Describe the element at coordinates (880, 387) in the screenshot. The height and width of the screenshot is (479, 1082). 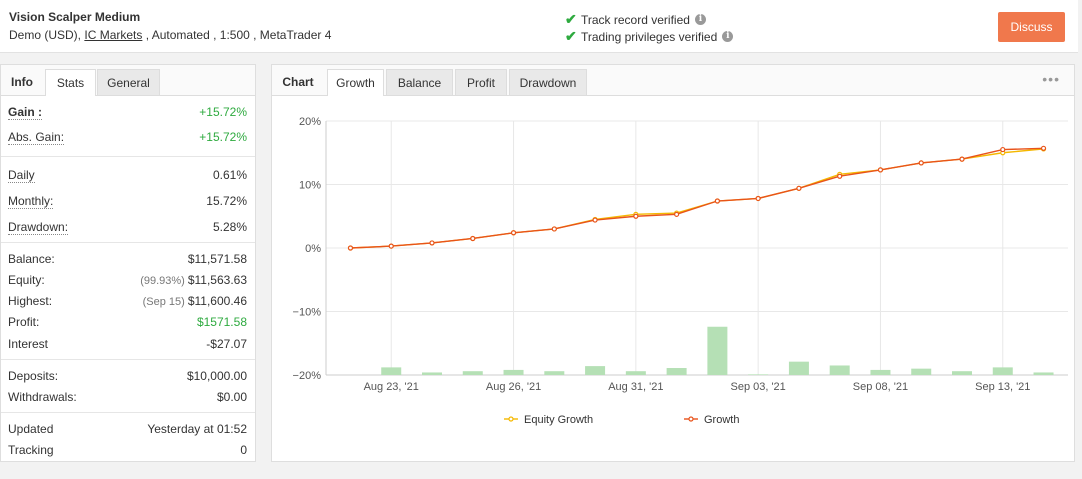
I see `x-tick-label: Sep 08, '21` at that location.